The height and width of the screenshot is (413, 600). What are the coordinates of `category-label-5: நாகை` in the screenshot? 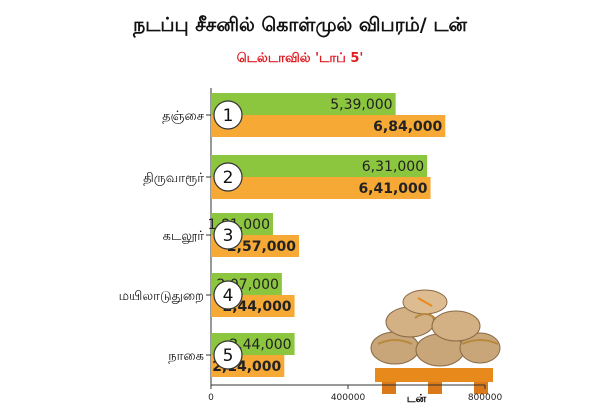 It's located at (186, 356).